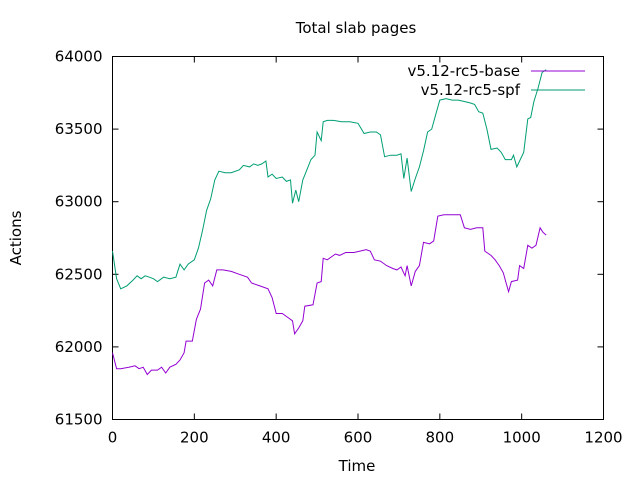 The height and width of the screenshot is (480, 640). What do you see at coordinates (194, 438) in the screenshot?
I see `x-tick-label: 200` at bounding box center [194, 438].